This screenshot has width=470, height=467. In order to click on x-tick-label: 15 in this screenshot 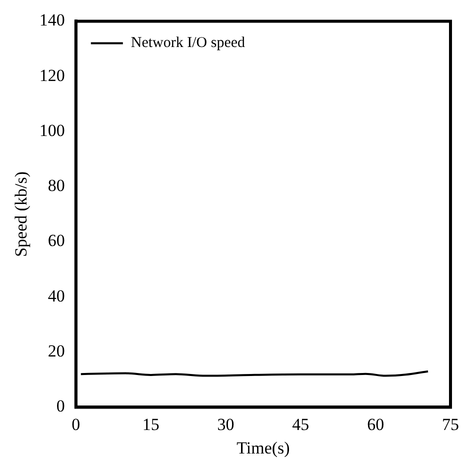, I will do `click(151, 424)`.